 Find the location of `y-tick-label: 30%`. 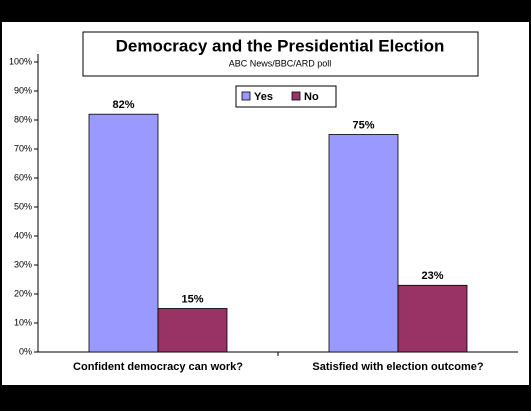

y-tick-label: 30% is located at coordinates (23, 264).